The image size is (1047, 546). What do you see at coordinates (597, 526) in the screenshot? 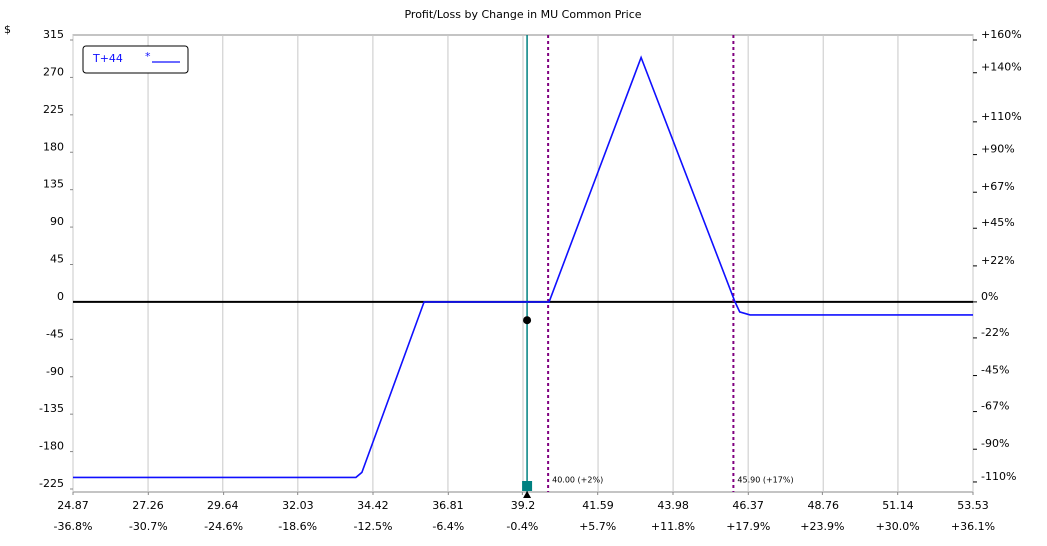
I see `x2-tick-label: +5.7%` at bounding box center [597, 526].